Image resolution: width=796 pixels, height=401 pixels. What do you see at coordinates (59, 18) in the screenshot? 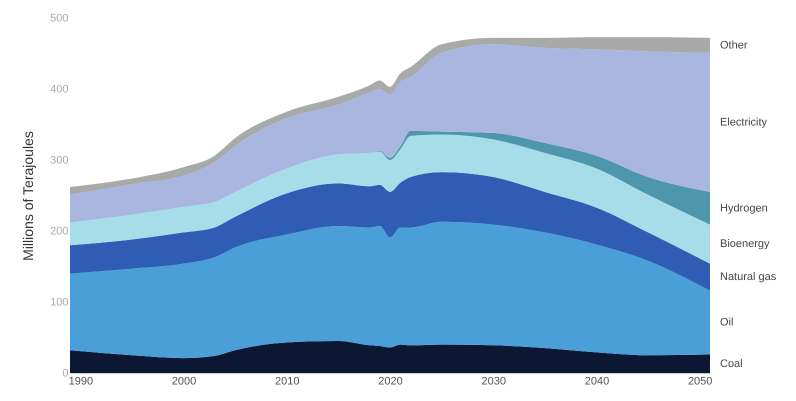
I see `y-tick-label: 500` at bounding box center [59, 18].